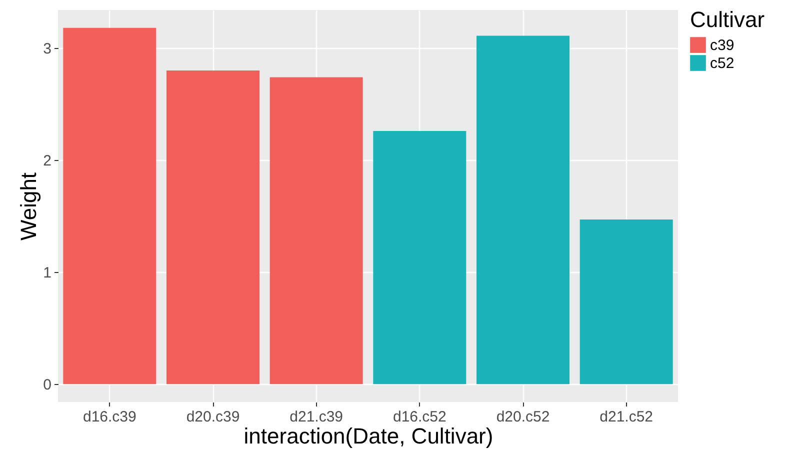 This screenshot has width=789, height=459. I want to click on x-axis-title: interaction(Date, Cultivar), so click(369, 436).